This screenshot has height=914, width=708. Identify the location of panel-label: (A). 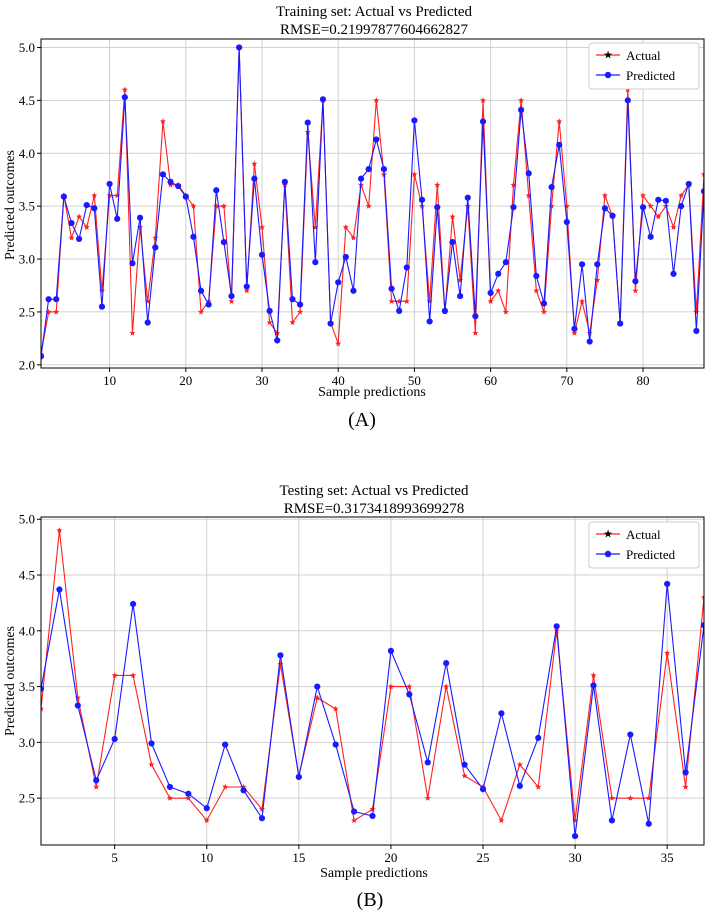
(362, 420).